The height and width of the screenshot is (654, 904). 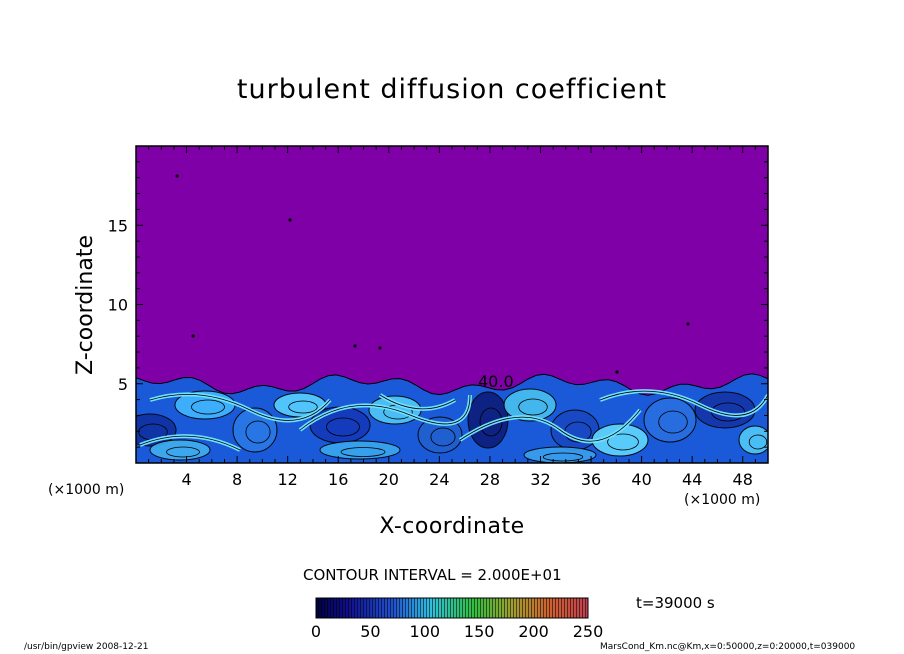 What do you see at coordinates (496, 381) in the screenshot?
I see `contour-label: 40.0` at bounding box center [496, 381].